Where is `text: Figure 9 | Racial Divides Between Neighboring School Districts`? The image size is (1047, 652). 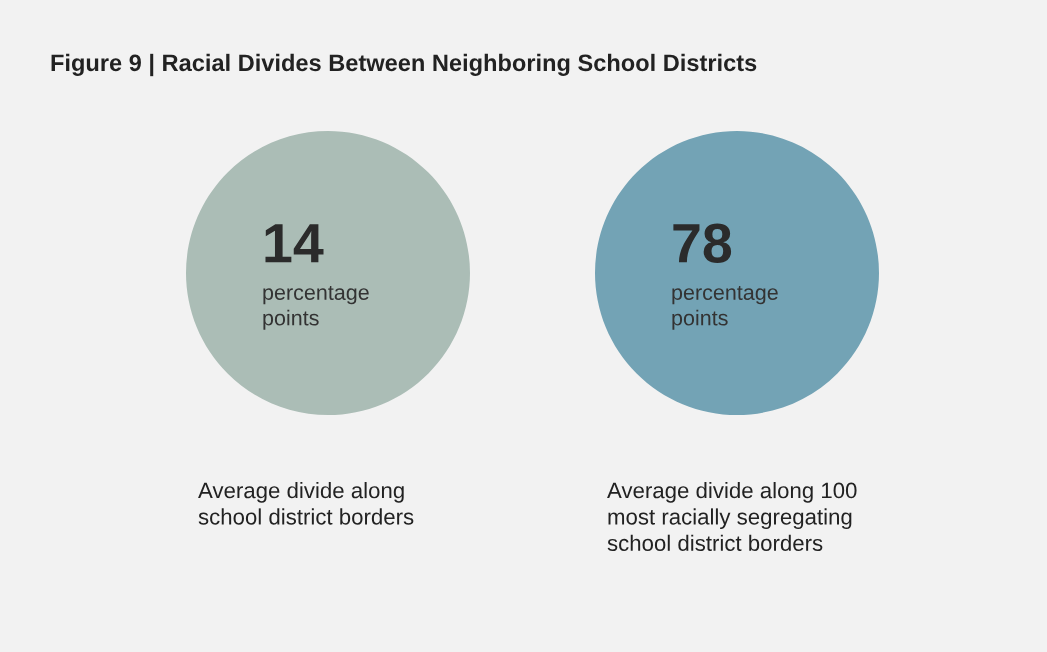
text: Figure 9 | Racial Divides Between Neighboring School Districts is located at coordinates (404, 65).